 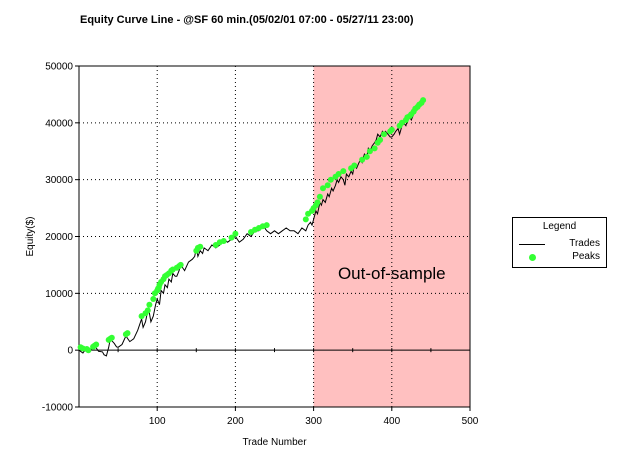 What do you see at coordinates (59, 123) in the screenshot?
I see `y-tick-label: 40000` at bounding box center [59, 123].